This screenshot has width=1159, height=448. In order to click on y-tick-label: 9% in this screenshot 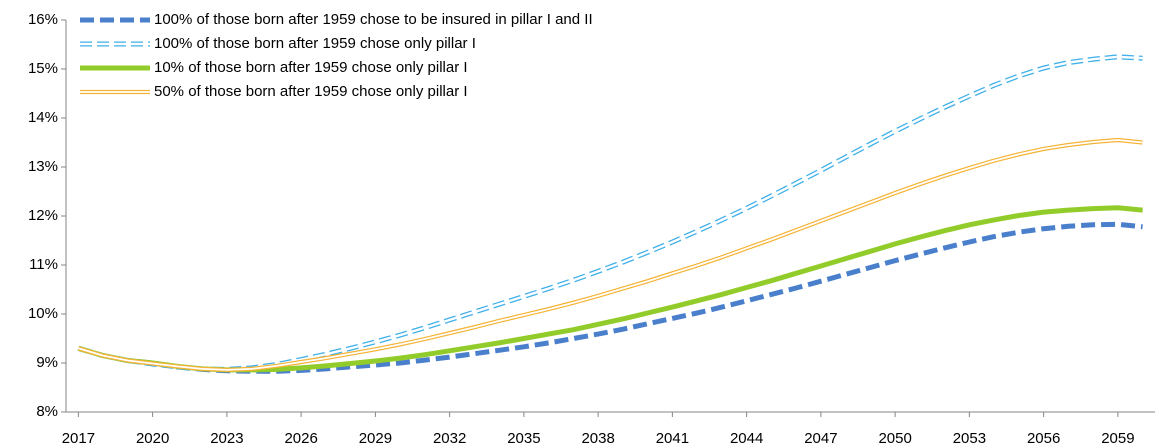, I will do `click(47, 362)`.